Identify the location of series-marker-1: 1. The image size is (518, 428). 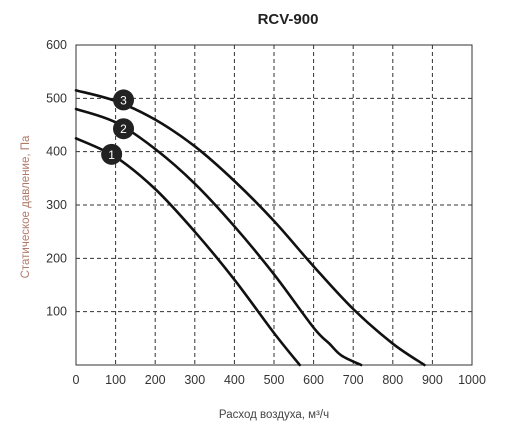
(112, 154).